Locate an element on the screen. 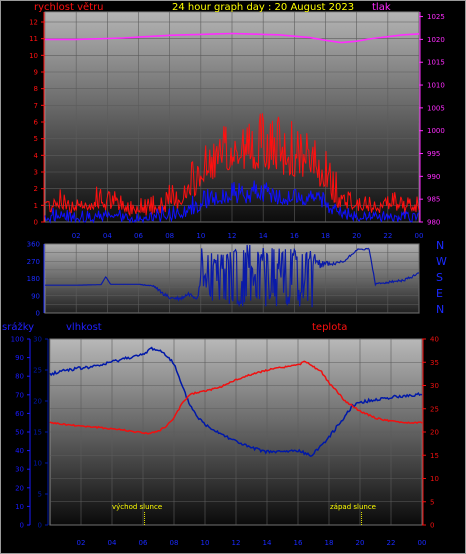 Image resolution: width=466 pixels, height=554 pixels. wind-tick-label: 4 is located at coordinates (36, 156).